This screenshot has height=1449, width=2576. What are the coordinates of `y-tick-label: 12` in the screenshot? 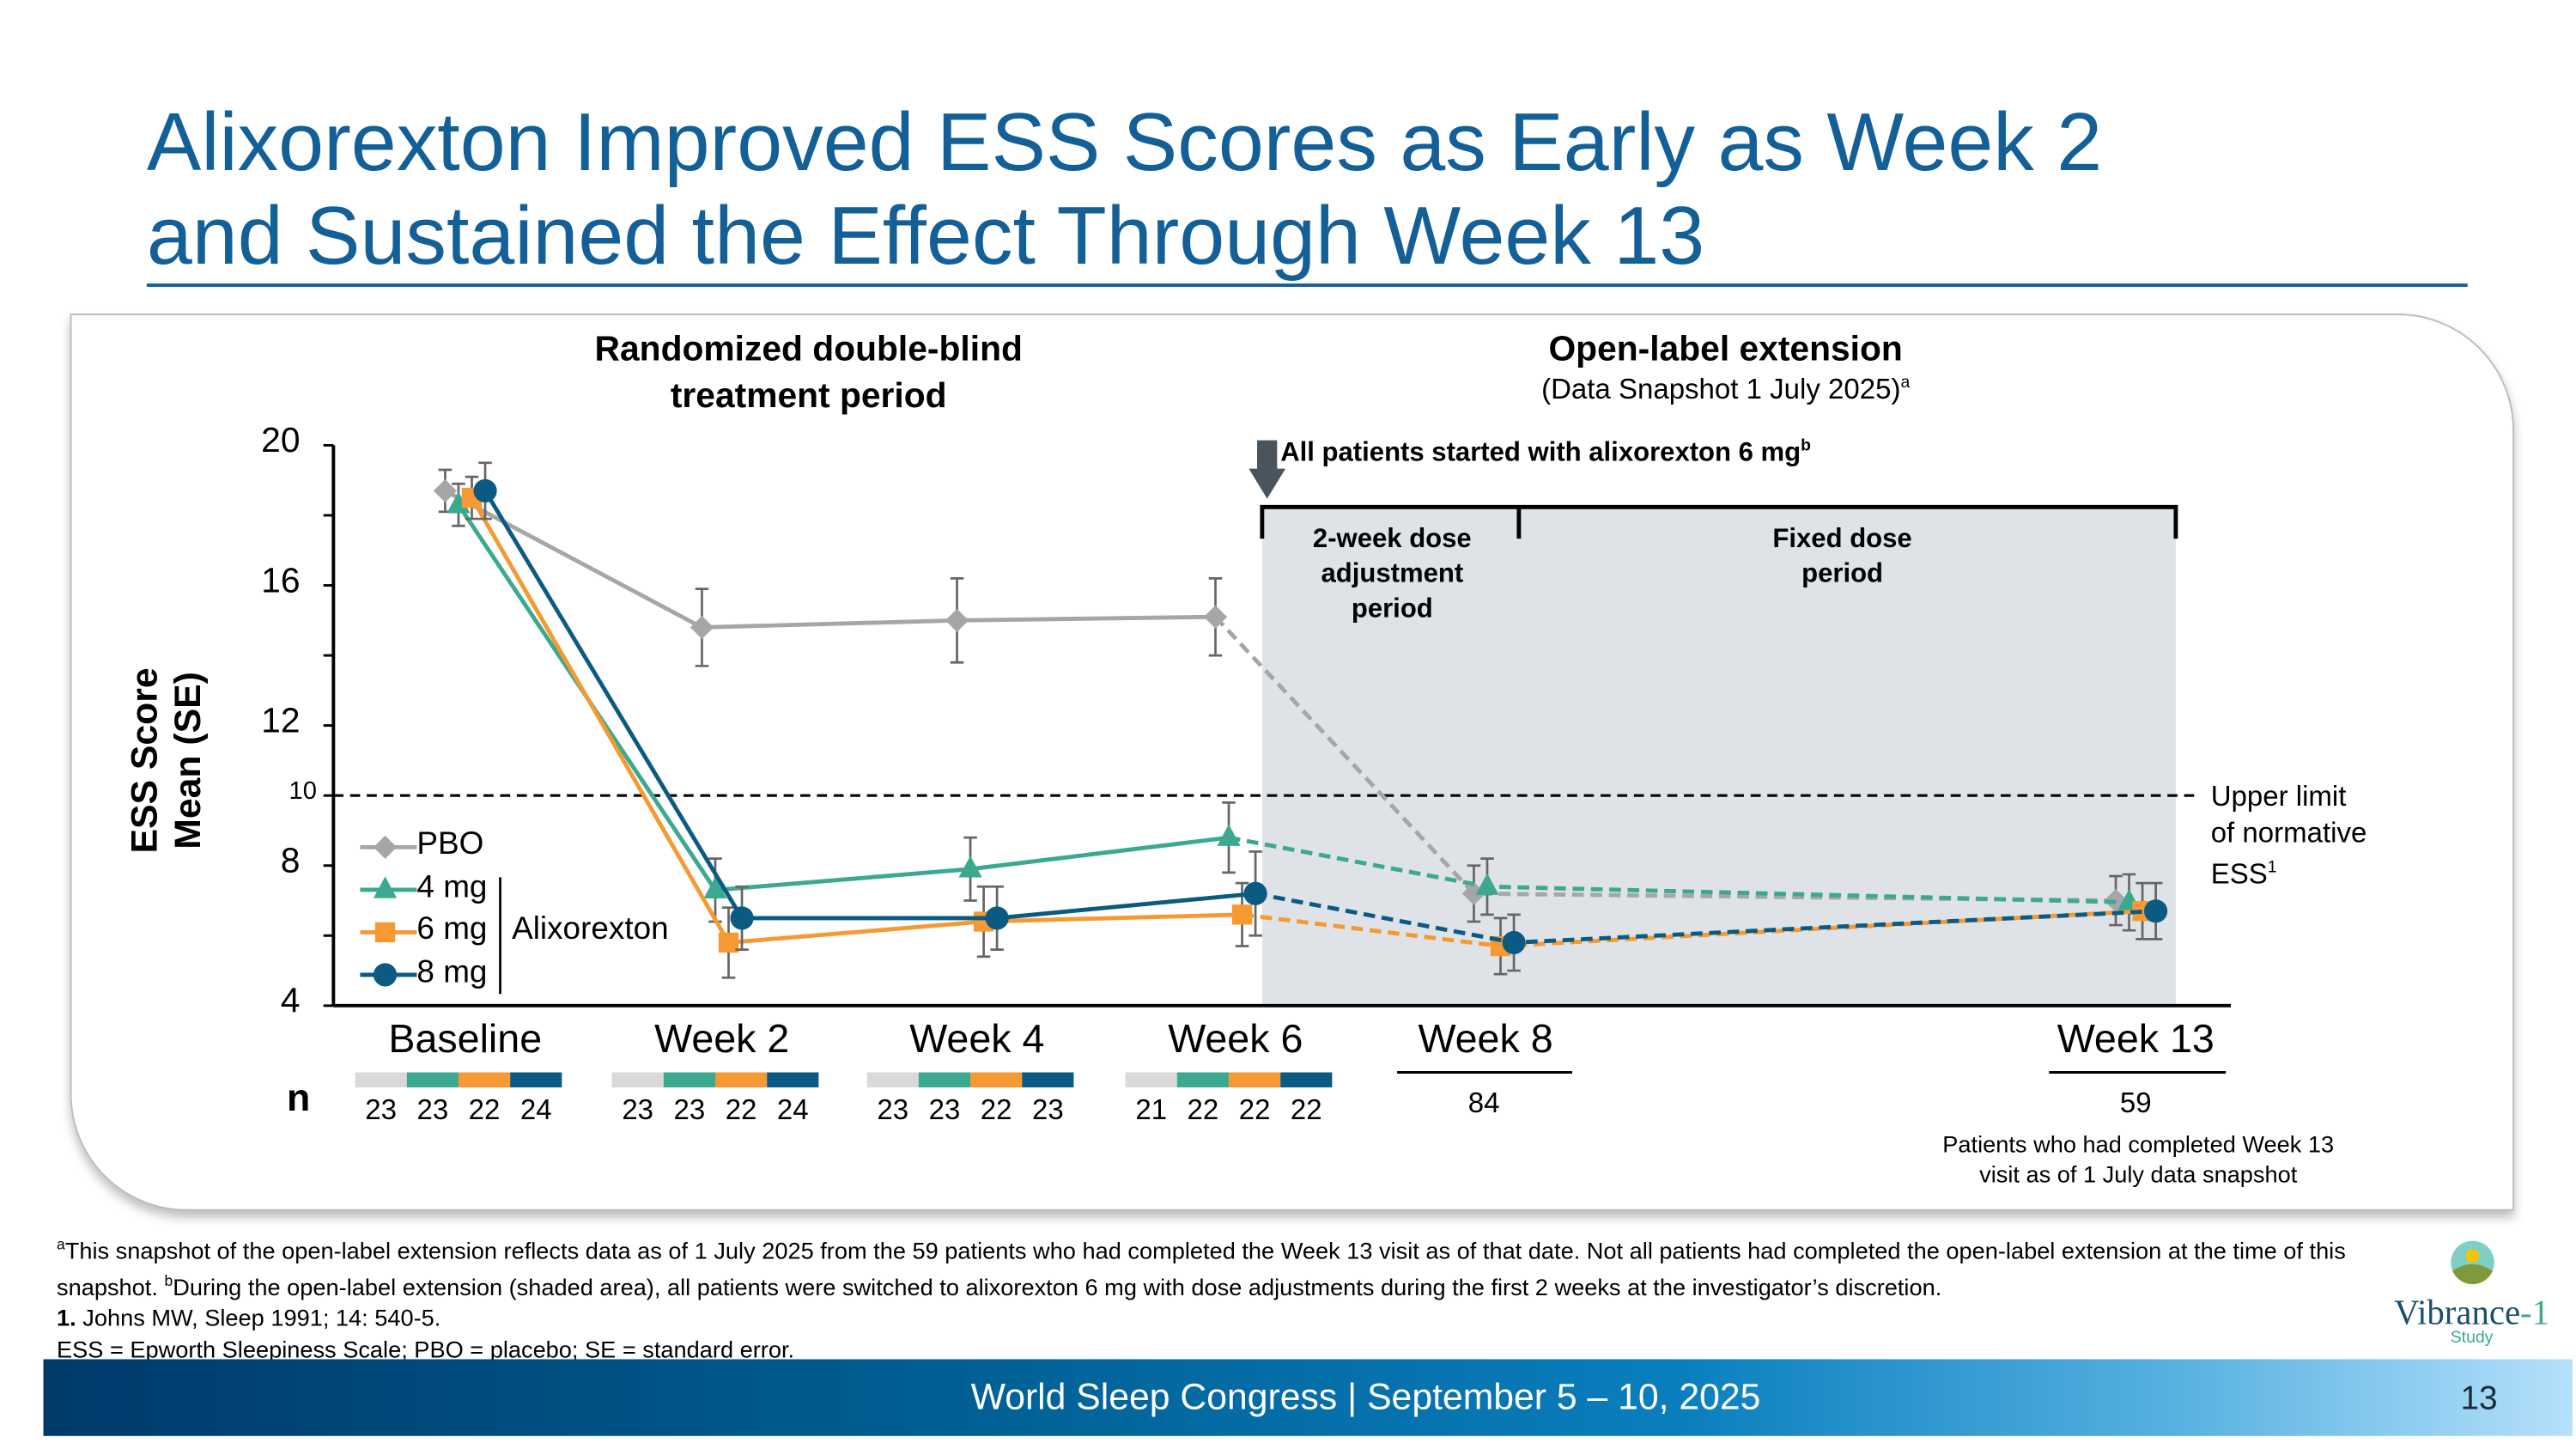 It's located at (281, 721).